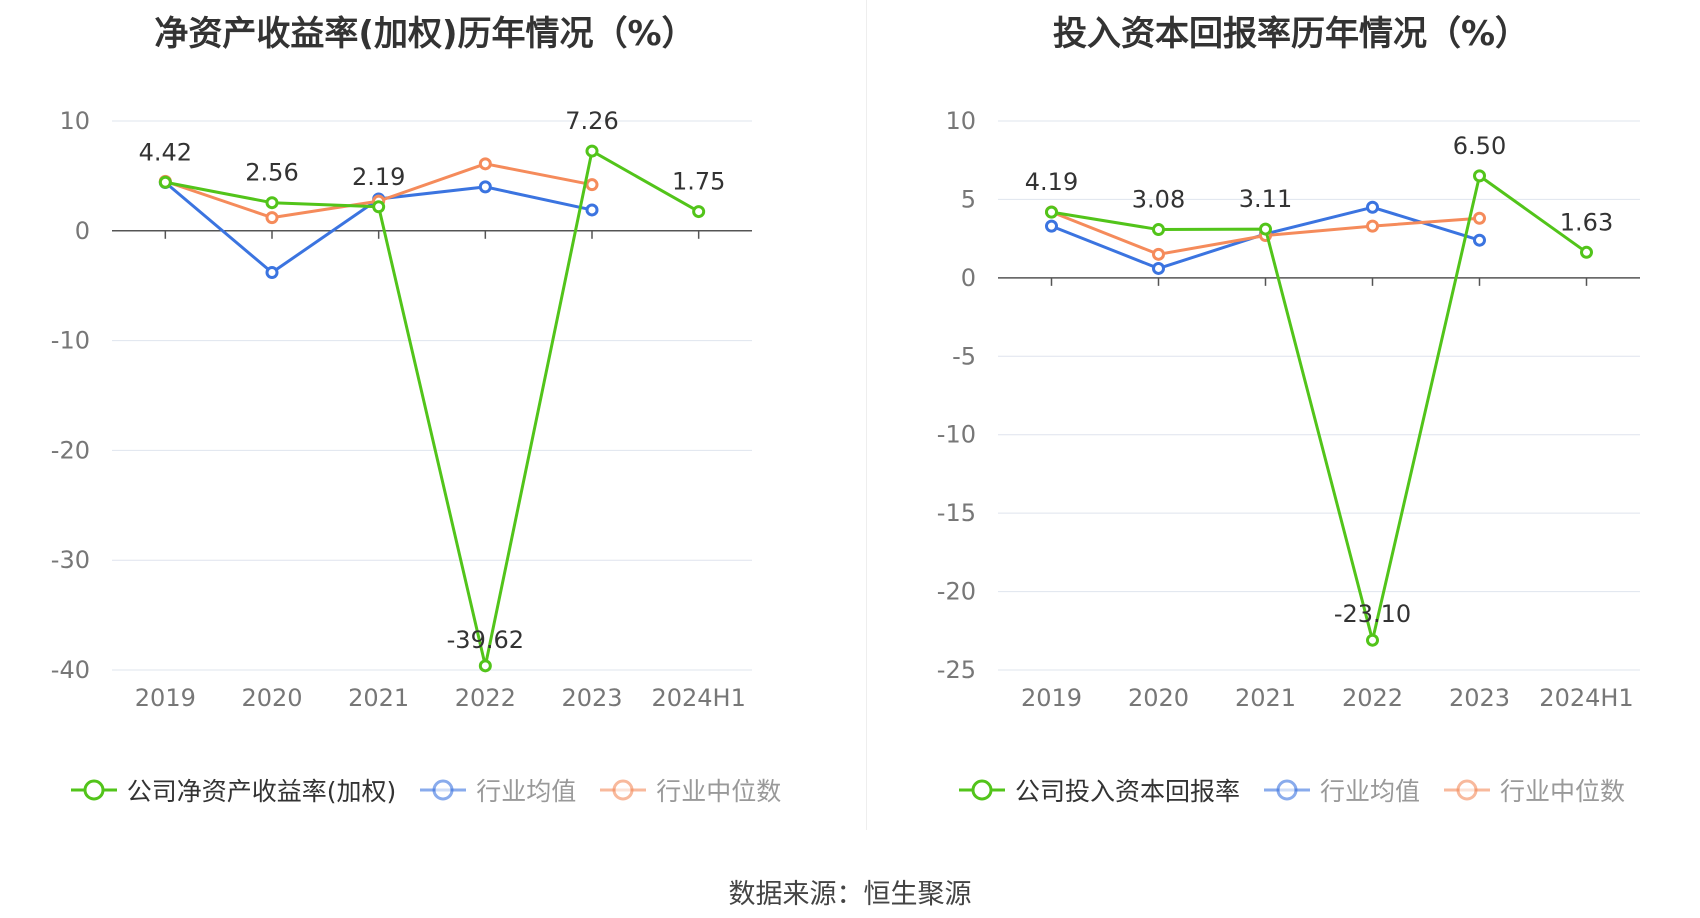  What do you see at coordinates (1372, 614) in the screenshot?
I see `data-label: -23.10` at bounding box center [1372, 614].